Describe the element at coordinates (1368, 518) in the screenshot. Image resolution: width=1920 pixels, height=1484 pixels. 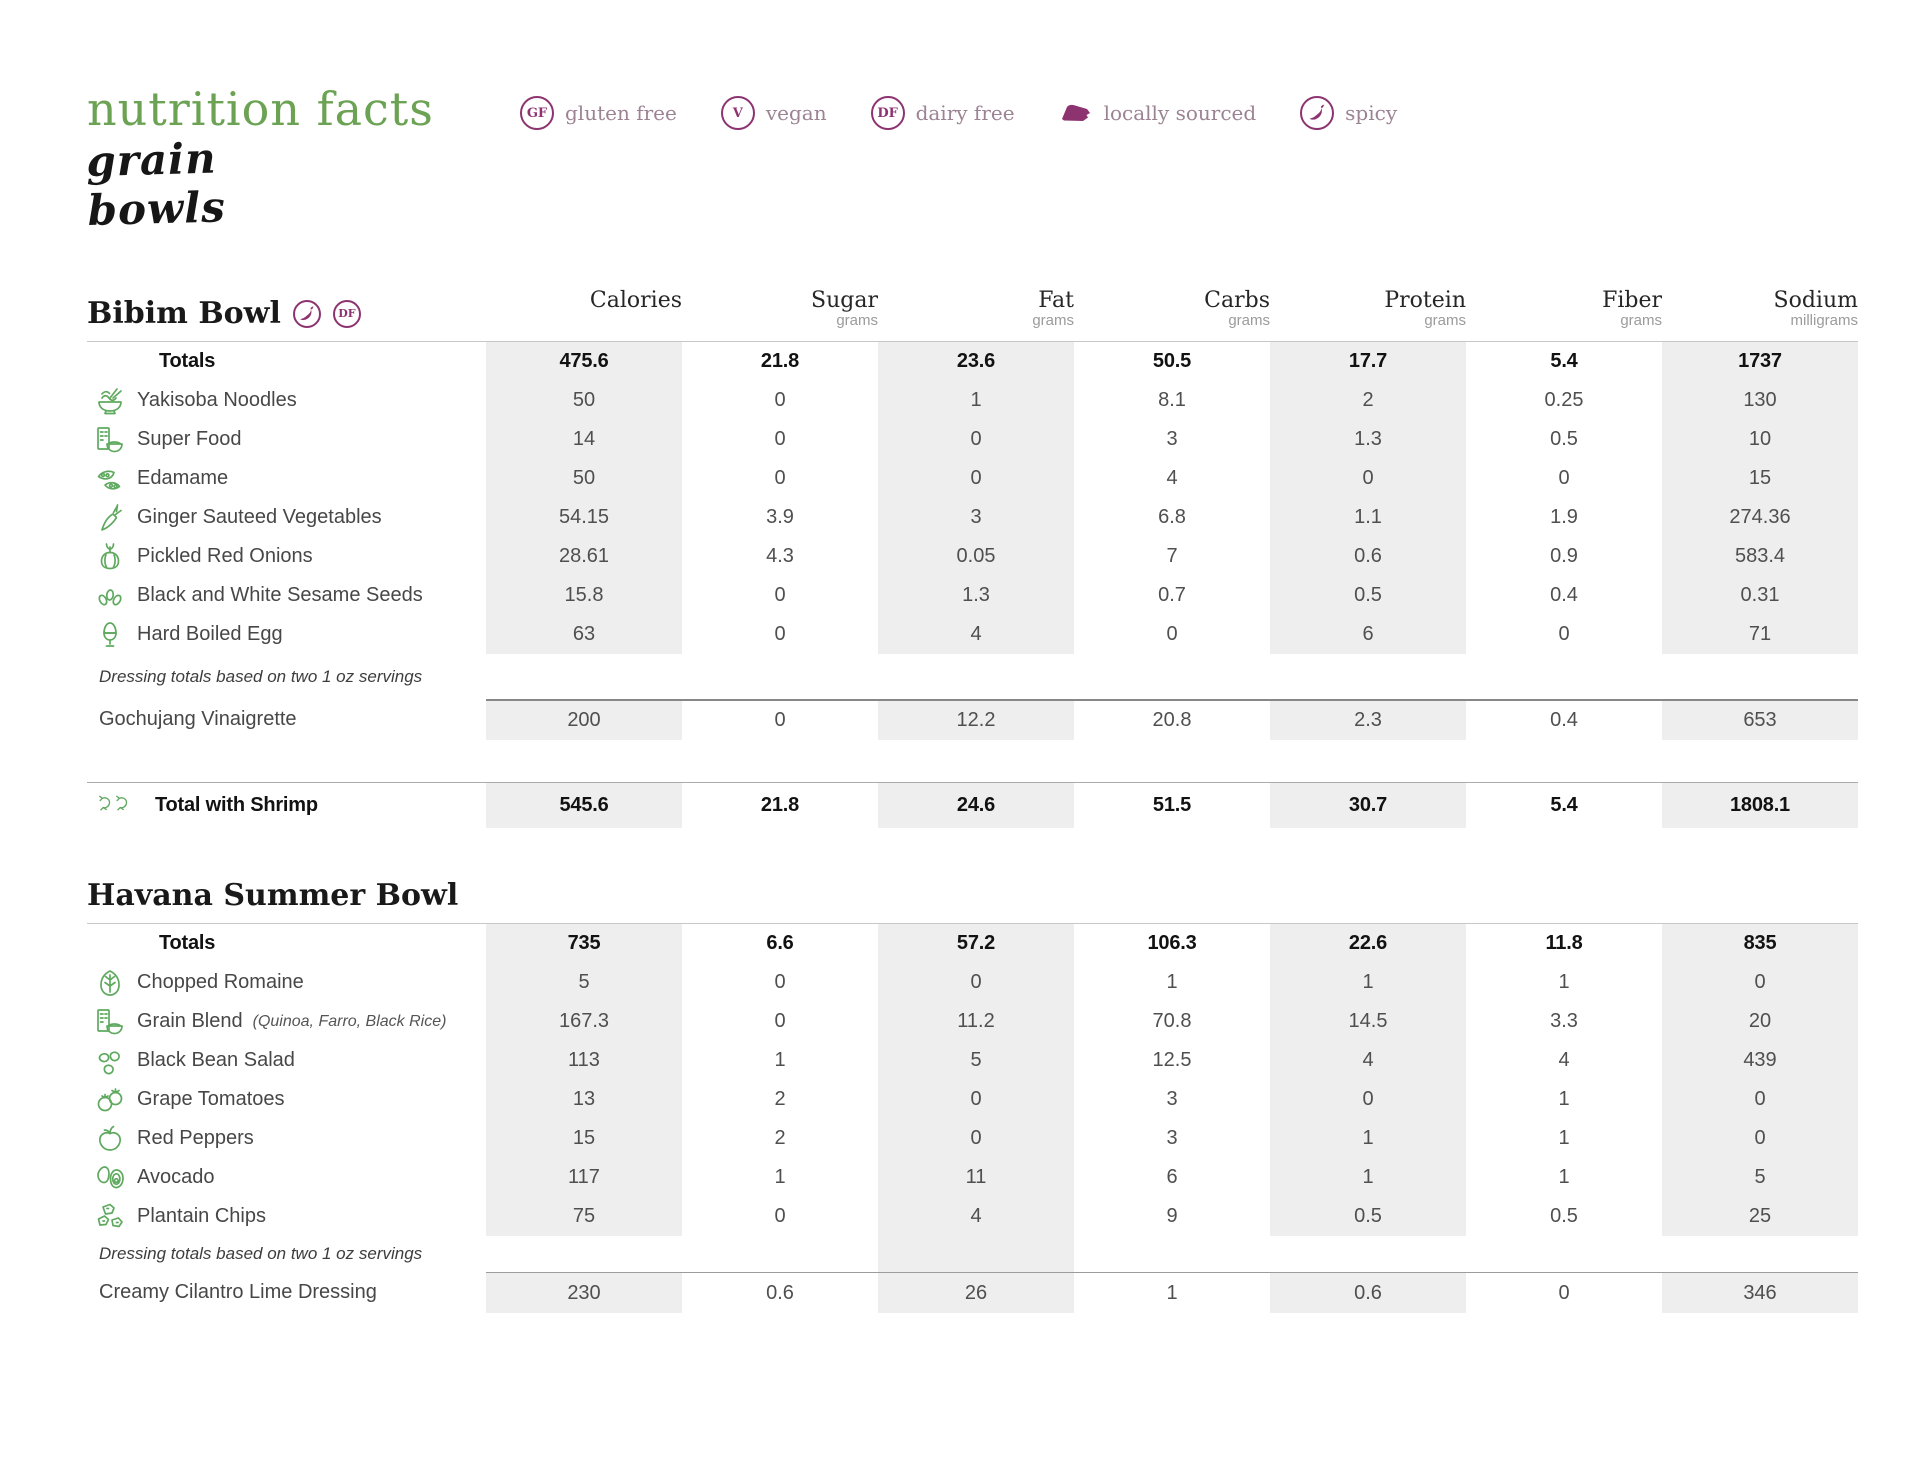
I see `nutrient-value-cell: 1.1` at that location.